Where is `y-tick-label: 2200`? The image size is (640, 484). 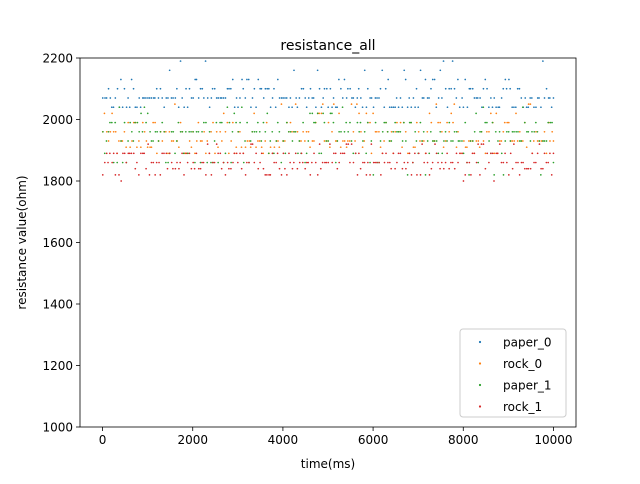
y-tick-label: 2200 is located at coordinates (57, 59).